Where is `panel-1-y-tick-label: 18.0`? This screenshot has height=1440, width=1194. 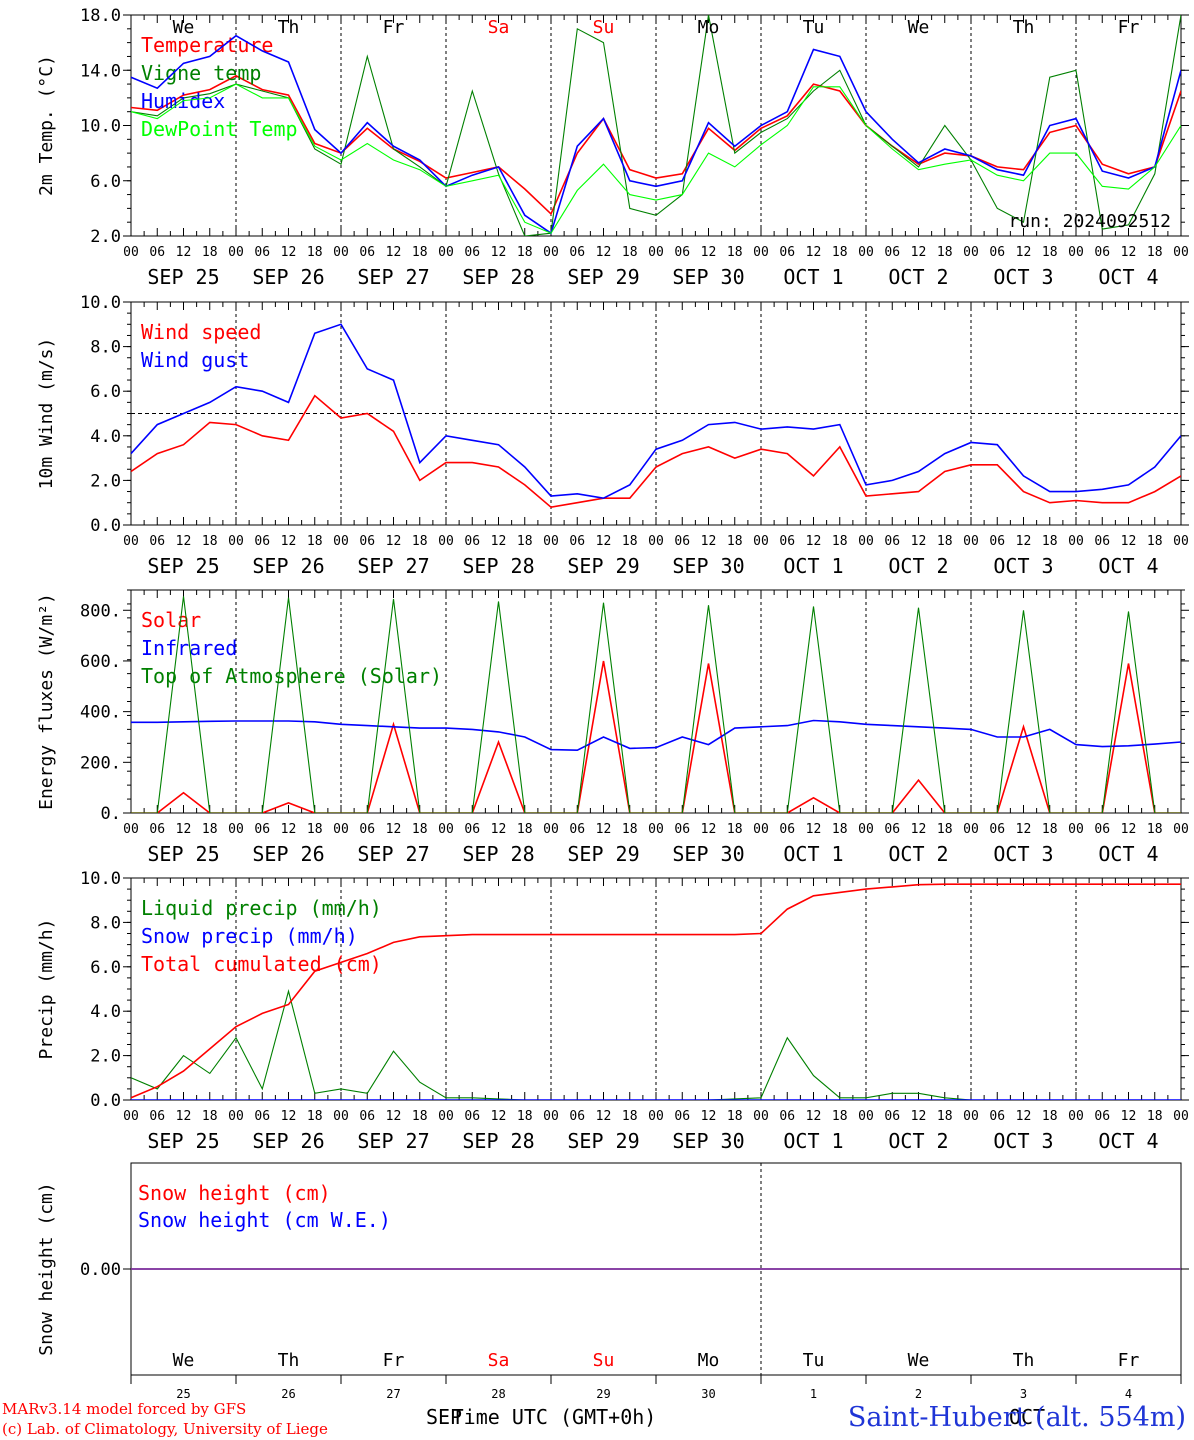
panel-1-y-tick-label: 18.0 is located at coordinates (100, 16).